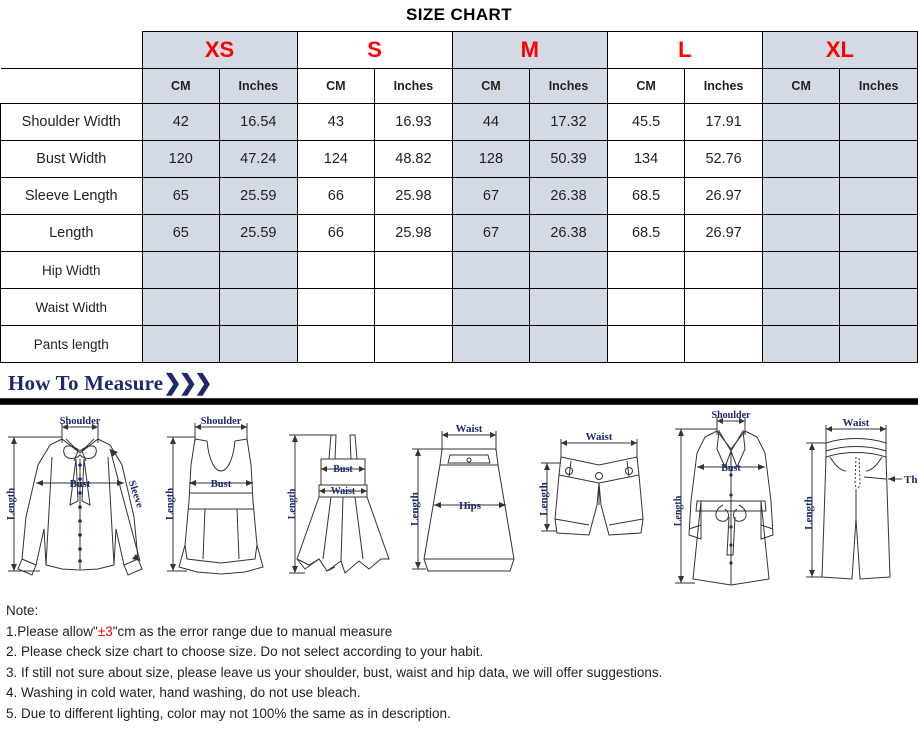  What do you see at coordinates (187, 382) in the screenshot?
I see `chevron-right-icon: ❯❯❯` at bounding box center [187, 382].